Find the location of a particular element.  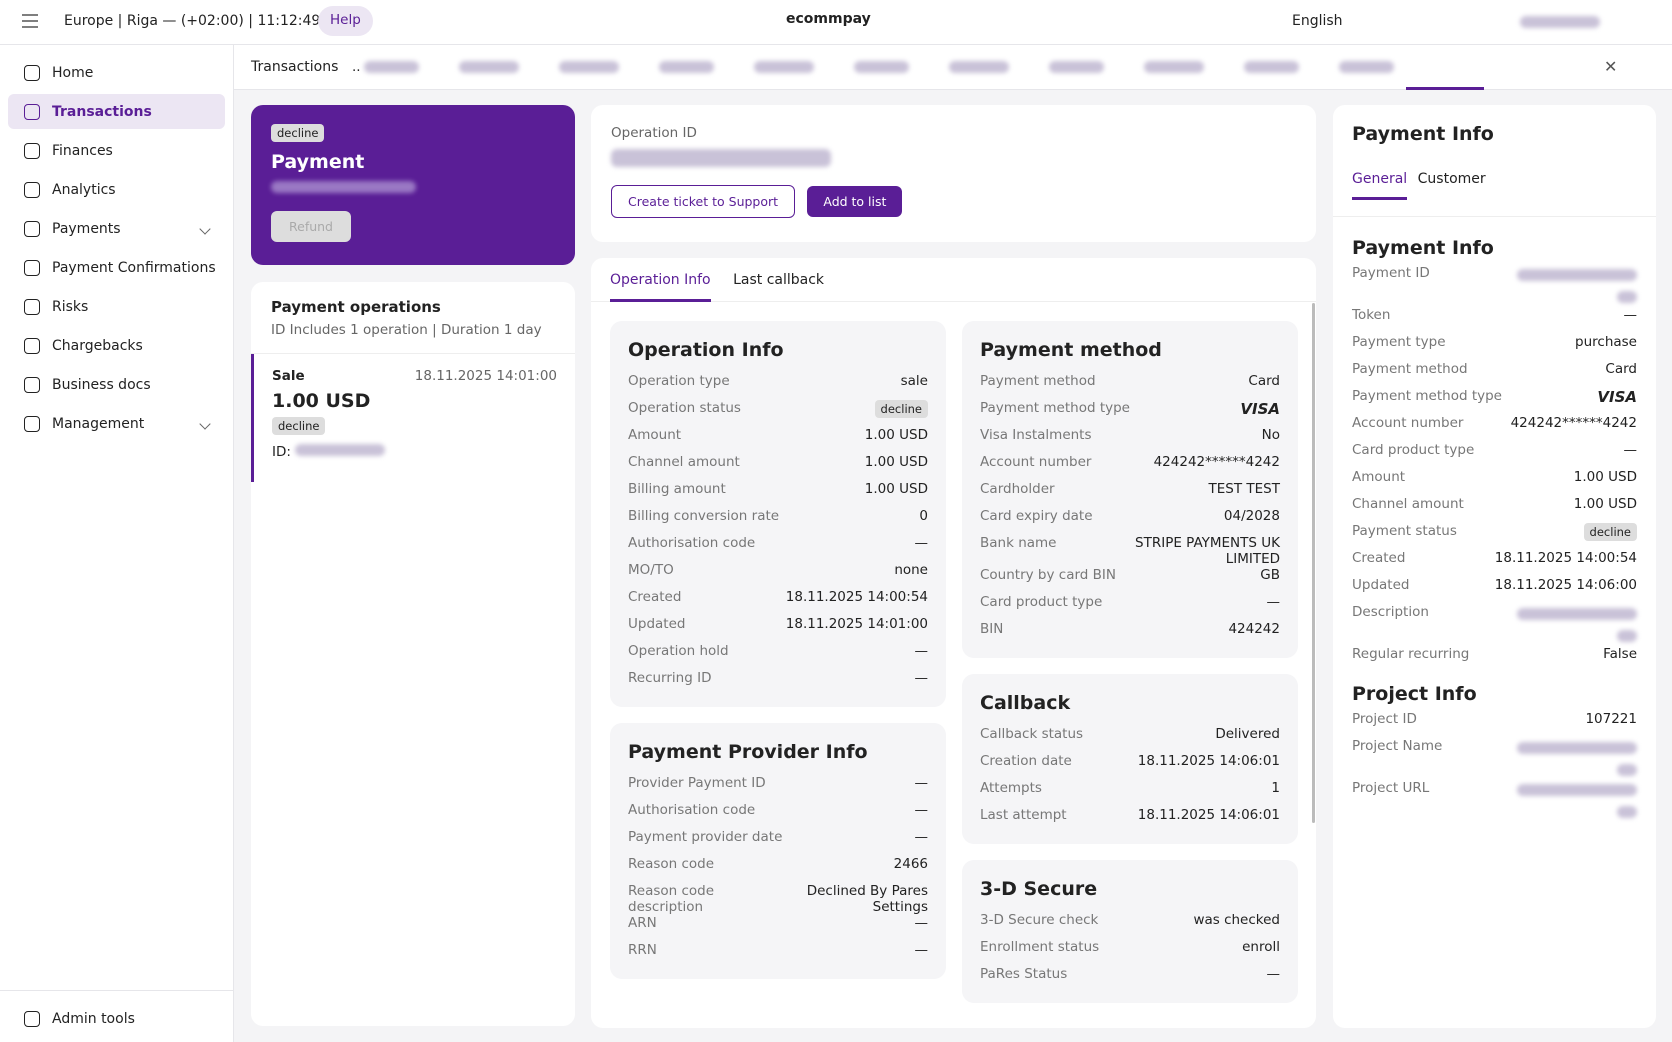

info-row: Updated 18.11.2025 14:06:00 is located at coordinates (1494, 590).